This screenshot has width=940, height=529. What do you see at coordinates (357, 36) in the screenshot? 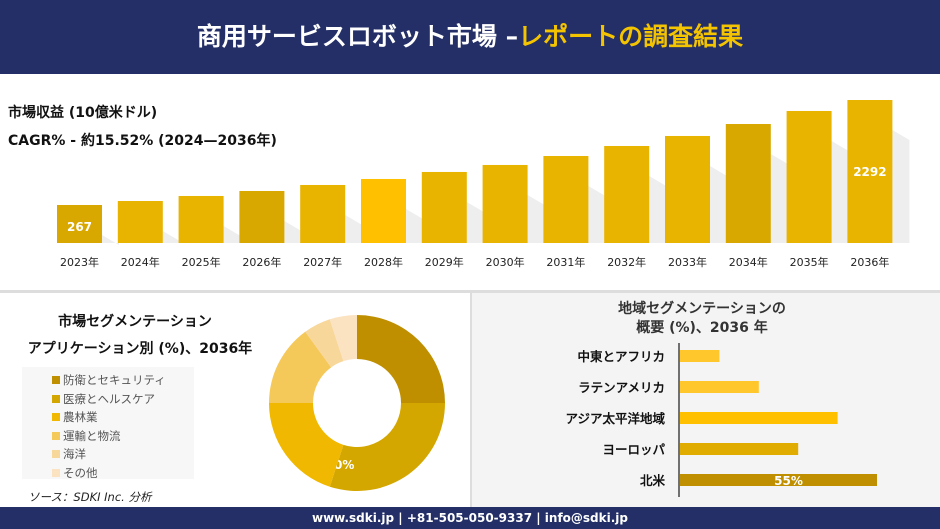
I see `title-main: 商用サービスロボット市場 –` at bounding box center [357, 36].